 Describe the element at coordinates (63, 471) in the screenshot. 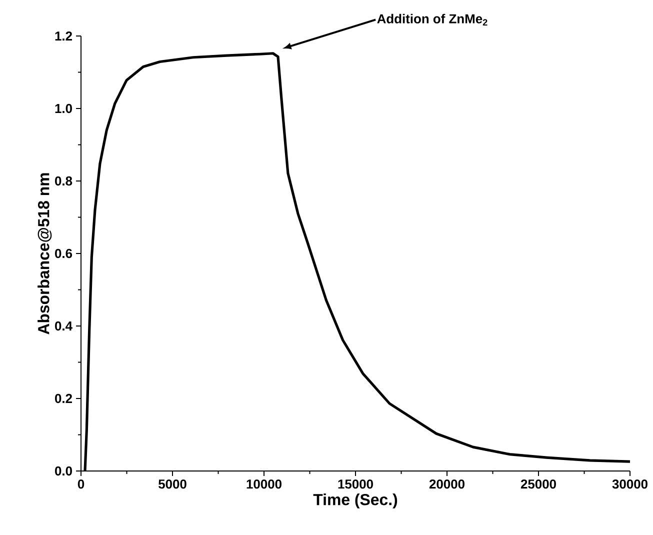

I see `y-tick-label: 0.0` at that location.